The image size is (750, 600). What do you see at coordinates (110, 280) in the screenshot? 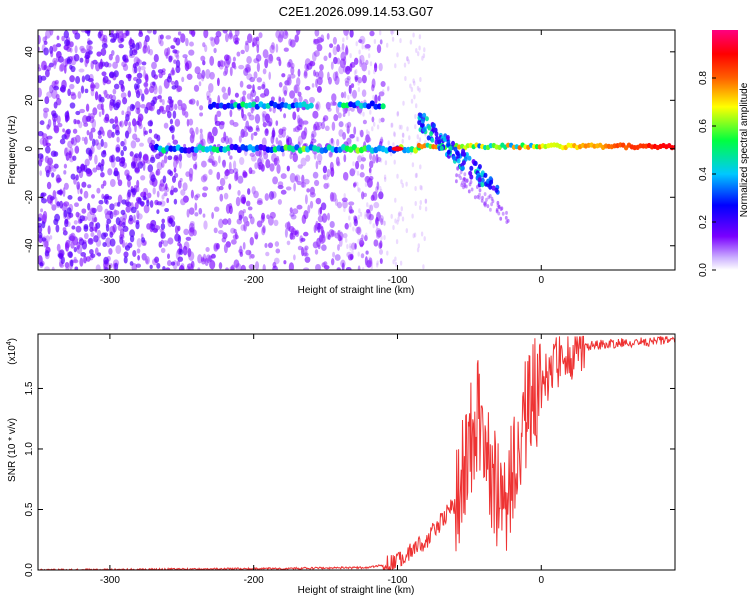
I see `x-tick-label: -300` at bounding box center [110, 280].